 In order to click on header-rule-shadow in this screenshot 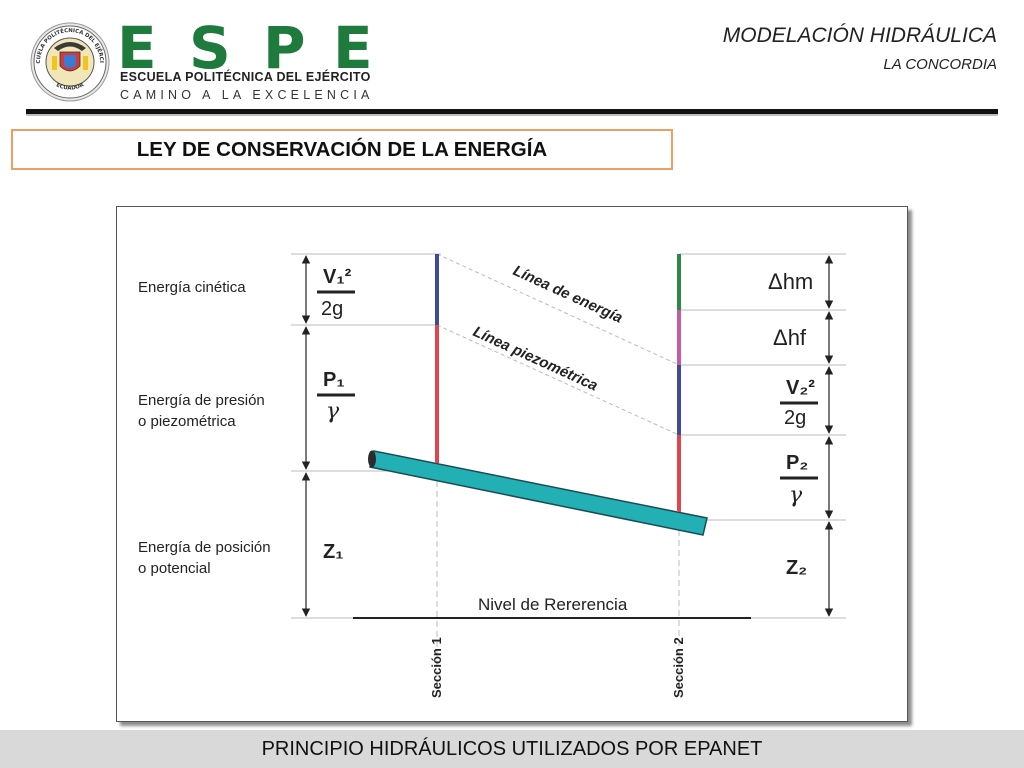, I will do `click(512, 115)`.